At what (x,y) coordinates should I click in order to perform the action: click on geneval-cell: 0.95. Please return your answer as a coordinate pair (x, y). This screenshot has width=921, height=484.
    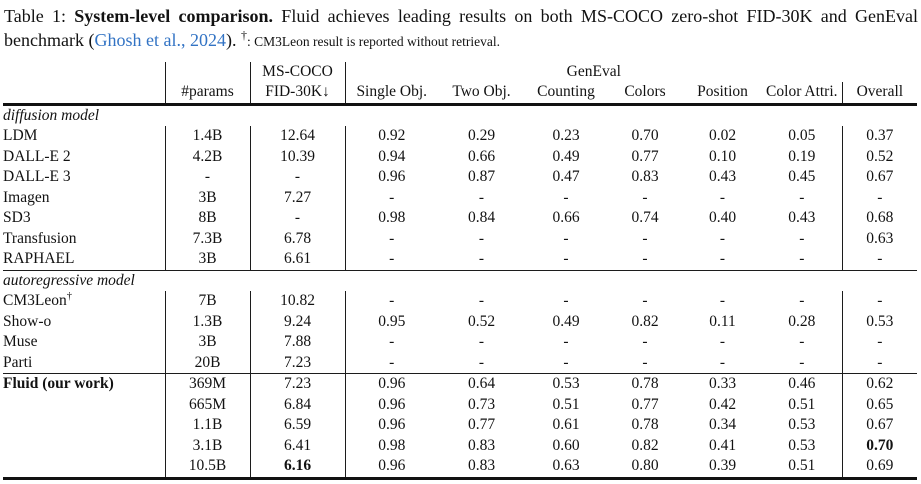
    Looking at the image, I should click on (392, 321).